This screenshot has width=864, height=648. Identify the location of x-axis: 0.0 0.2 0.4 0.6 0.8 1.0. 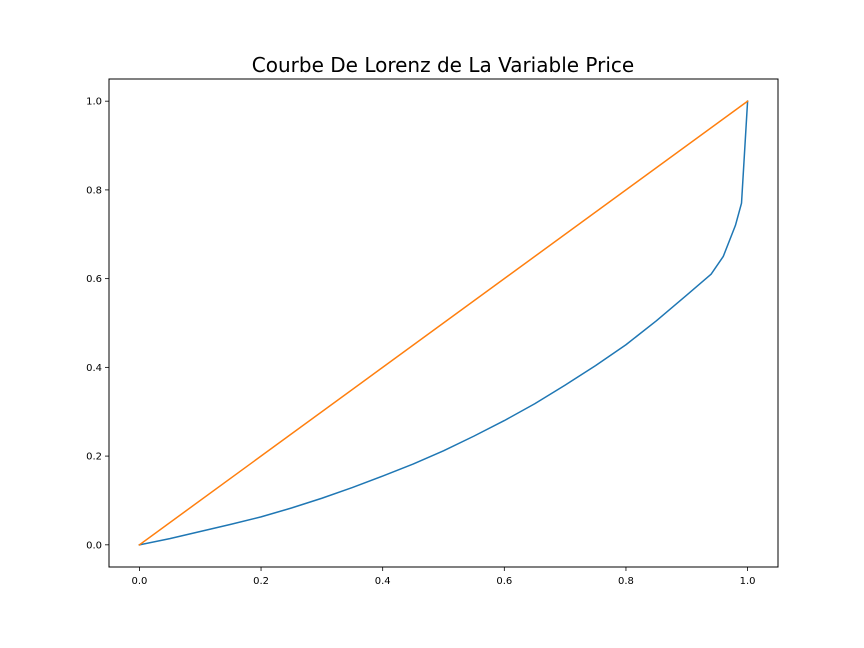
(443, 577).